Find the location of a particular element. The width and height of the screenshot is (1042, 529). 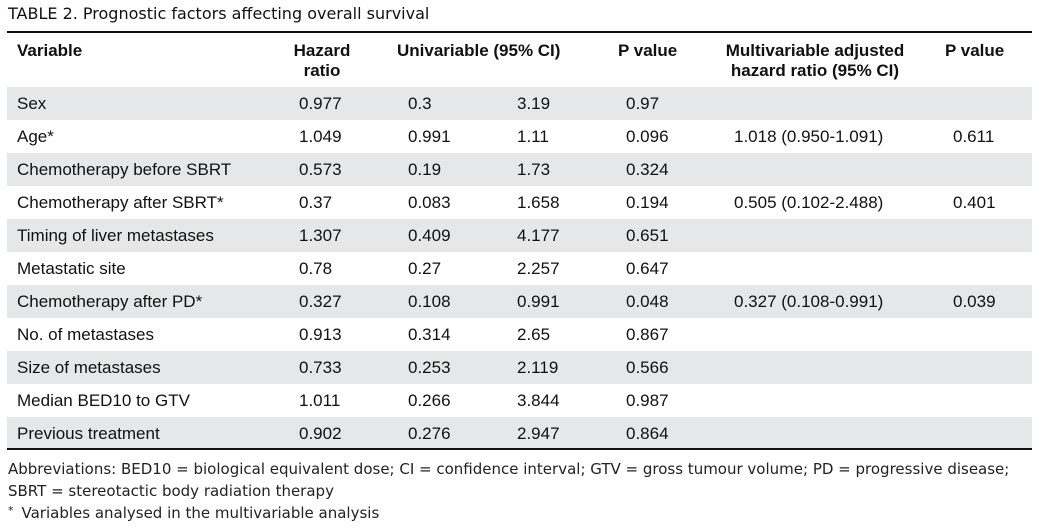

cell-p-value: 0.194 is located at coordinates (647, 202).